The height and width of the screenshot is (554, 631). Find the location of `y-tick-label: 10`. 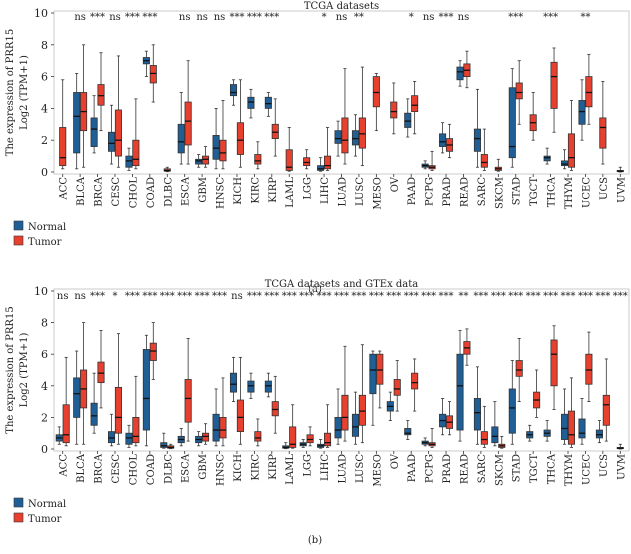

y-tick-label: 10 is located at coordinates (41, 291).